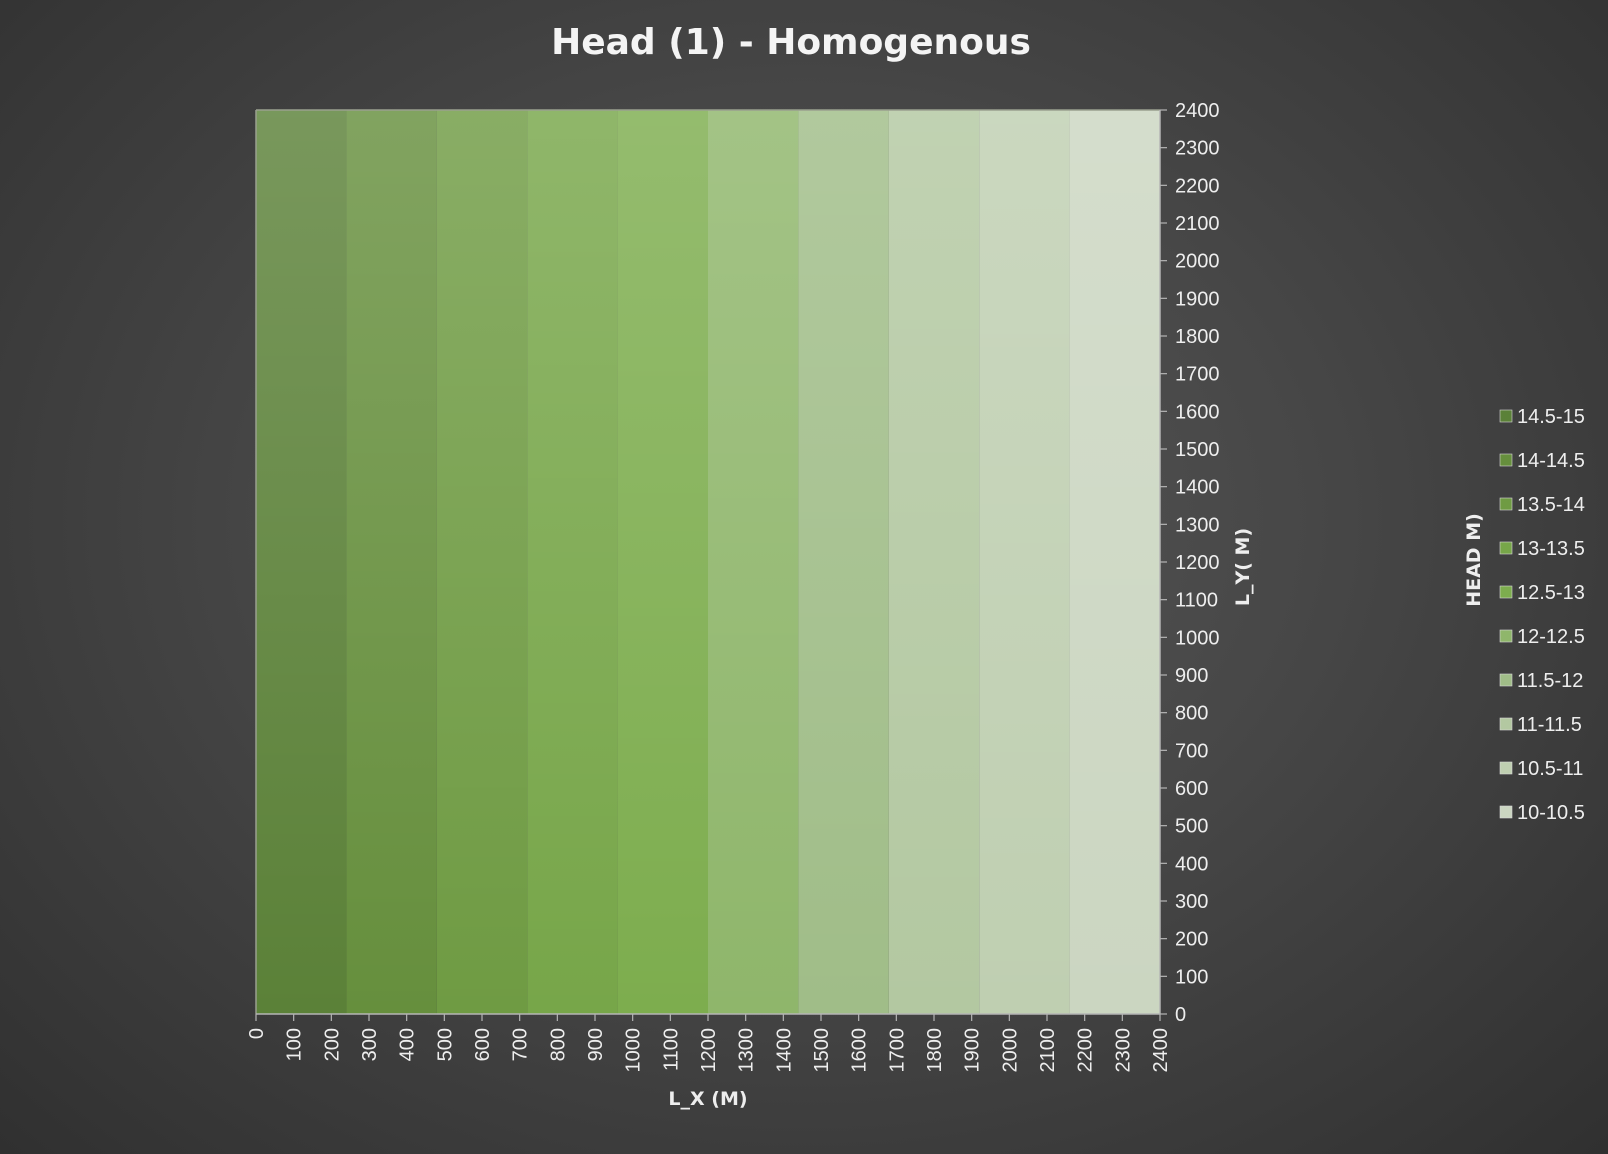  What do you see at coordinates (1191, 751) in the screenshot?
I see `y-tick-label: 700` at bounding box center [1191, 751].